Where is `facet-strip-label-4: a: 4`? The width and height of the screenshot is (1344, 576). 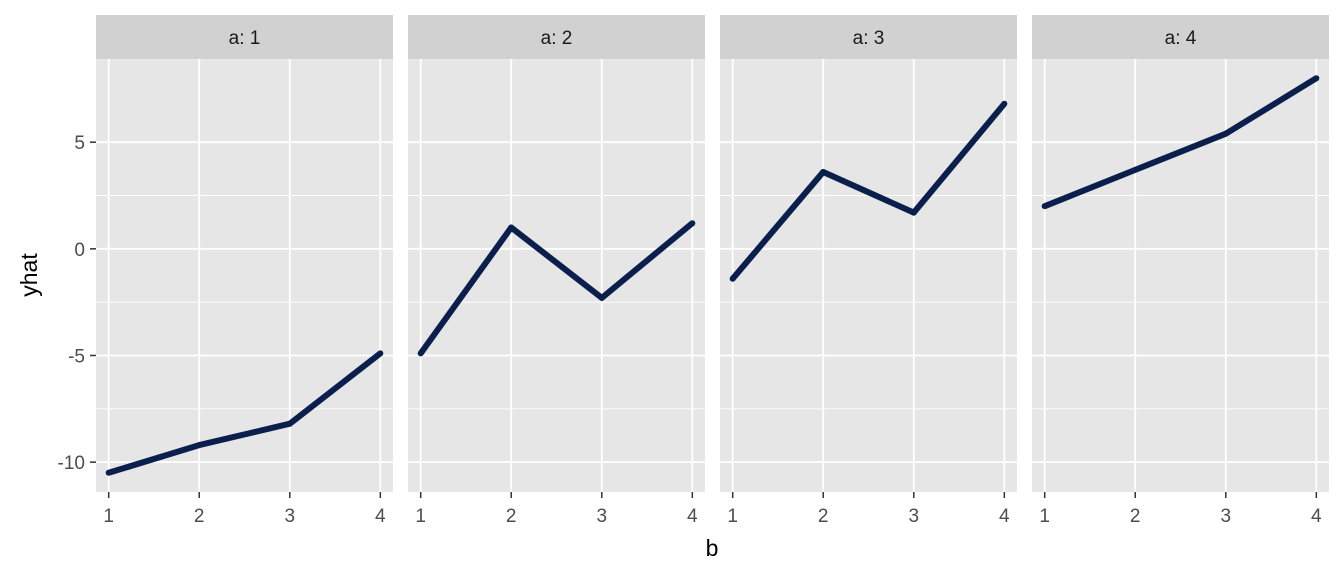 facet-strip-label-4: a: 4 is located at coordinates (1181, 38).